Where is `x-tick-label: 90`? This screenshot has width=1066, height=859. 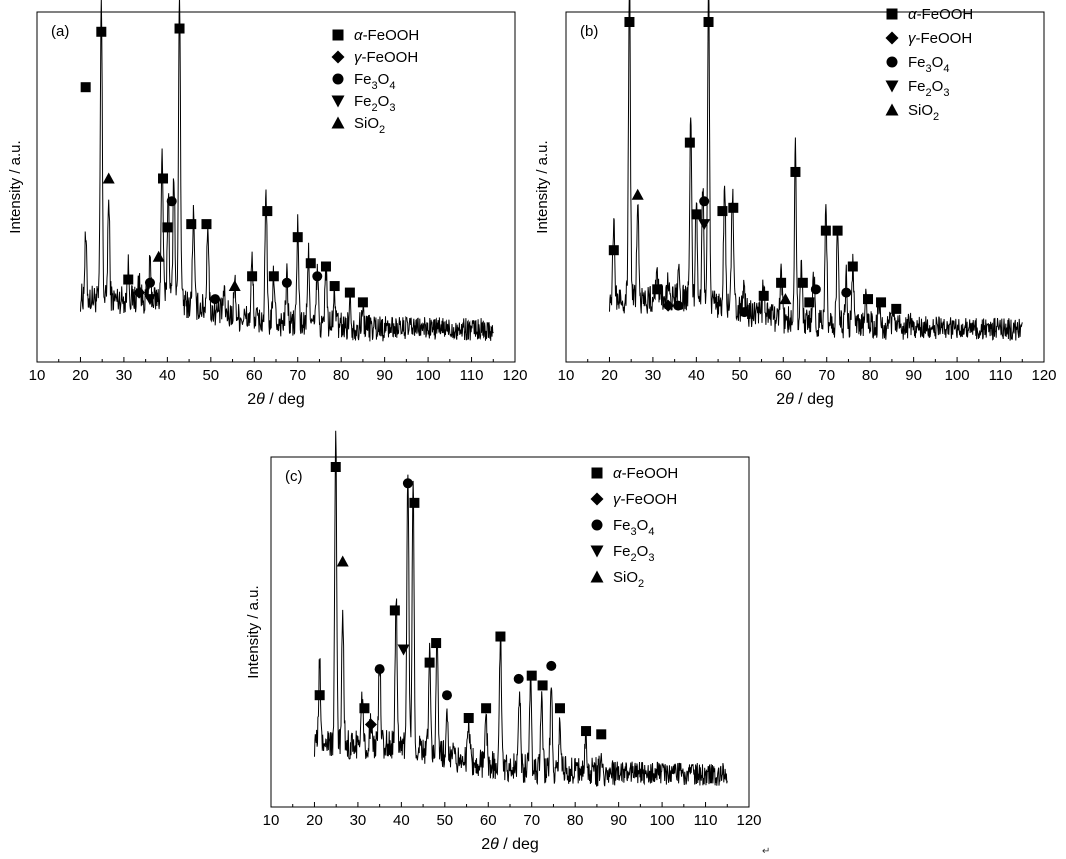 x-tick-label: 90 is located at coordinates (618, 820).